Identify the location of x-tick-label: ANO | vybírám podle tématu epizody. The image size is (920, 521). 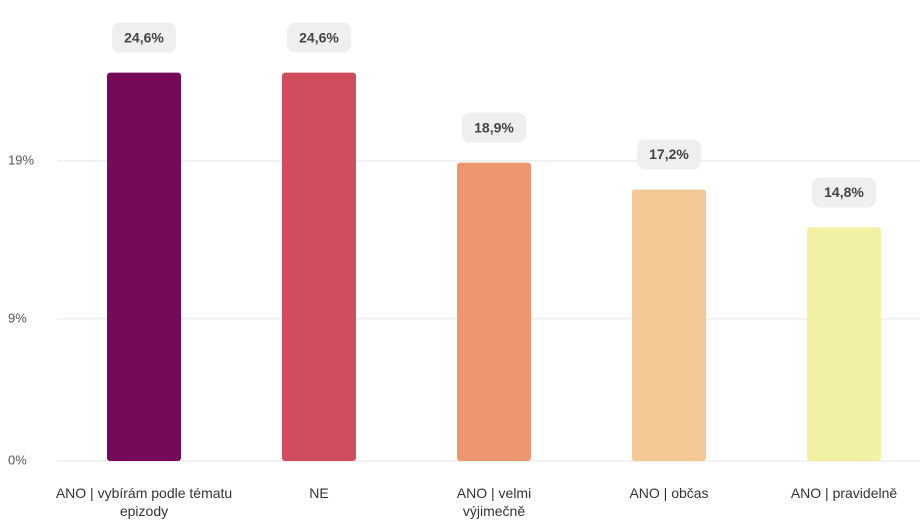
(144, 502).